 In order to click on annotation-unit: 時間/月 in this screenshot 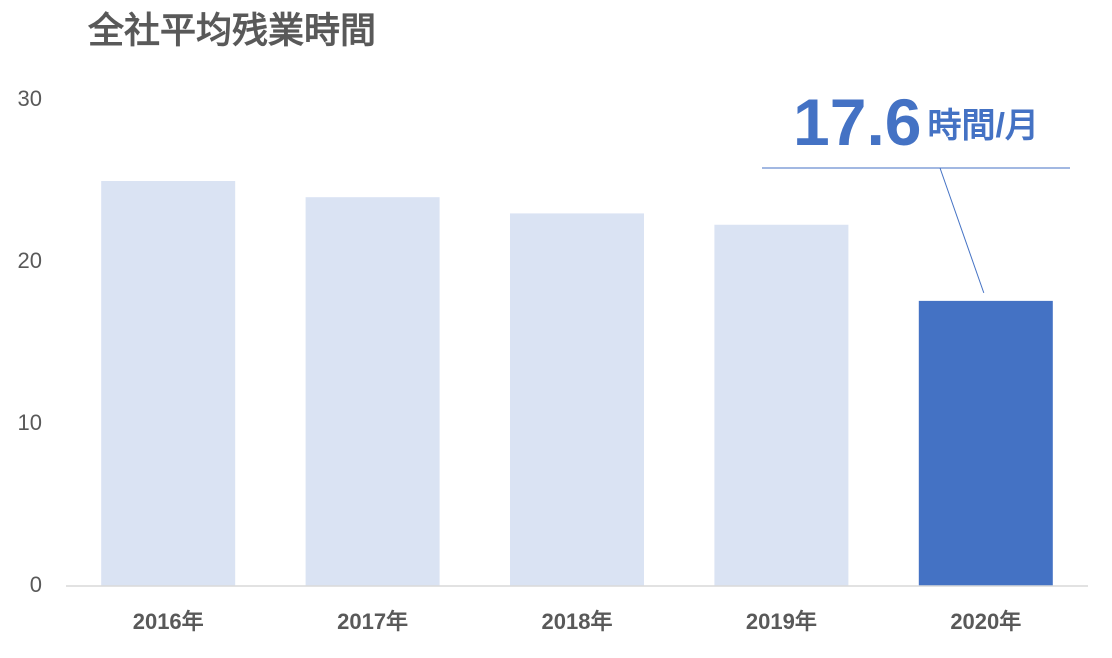, I will do `click(983, 126)`.